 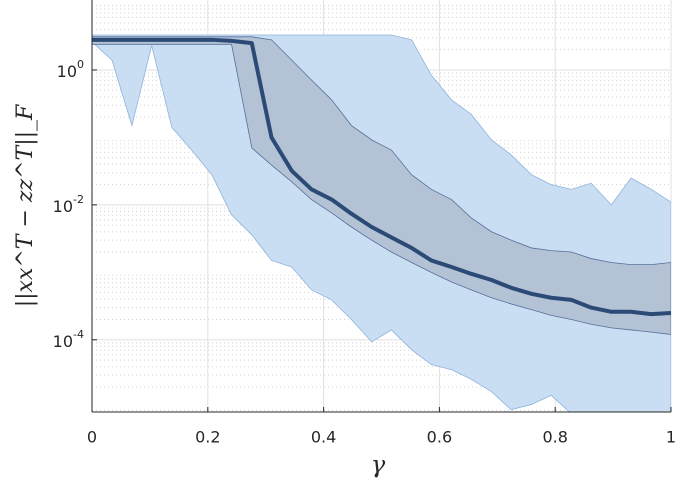 What do you see at coordinates (671, 437) in the screenshot?
I see `x-tick-label: 1` at bounding box center [671, 437].